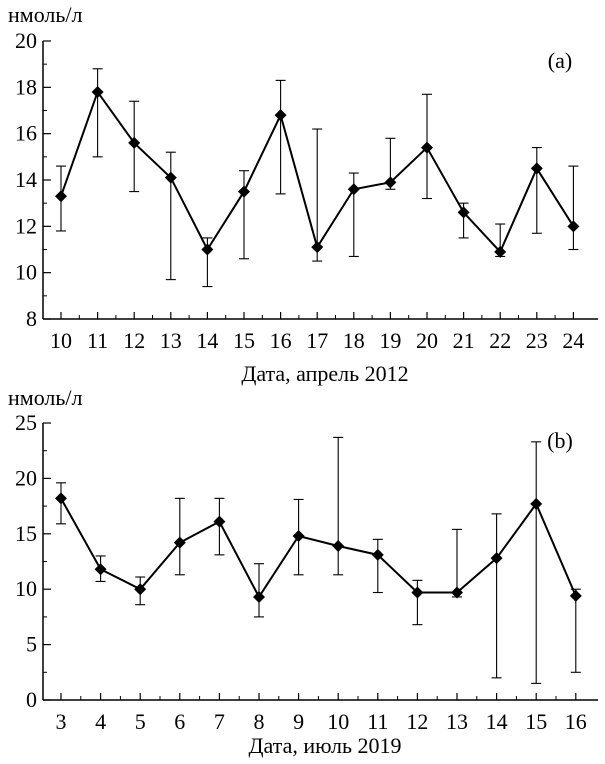 The height and width of the screenshot is (764, 605). I want to click on panel-label-b: (b), so click(560, 440).